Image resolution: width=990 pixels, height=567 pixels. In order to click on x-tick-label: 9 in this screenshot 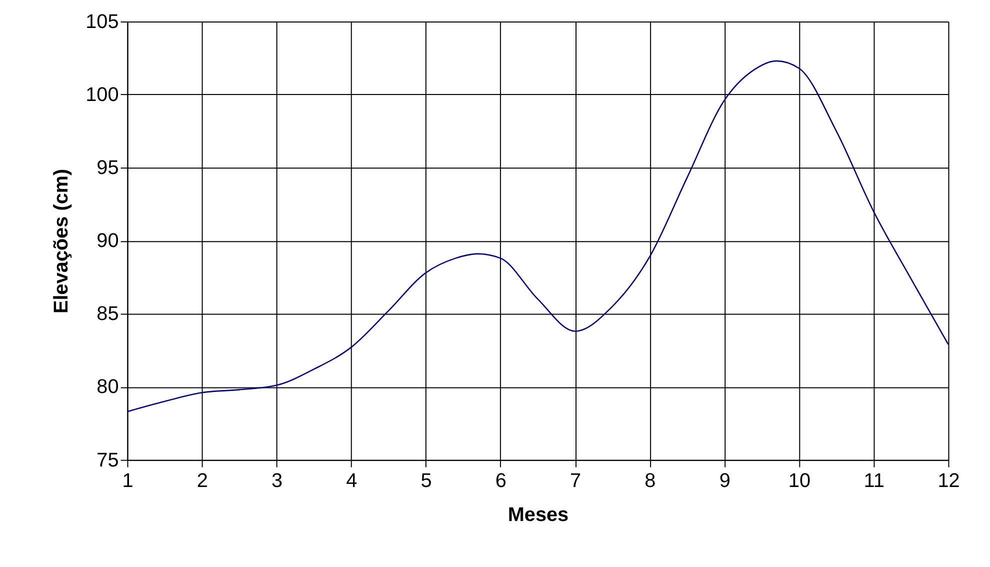, I will do `click(724, 481)`.